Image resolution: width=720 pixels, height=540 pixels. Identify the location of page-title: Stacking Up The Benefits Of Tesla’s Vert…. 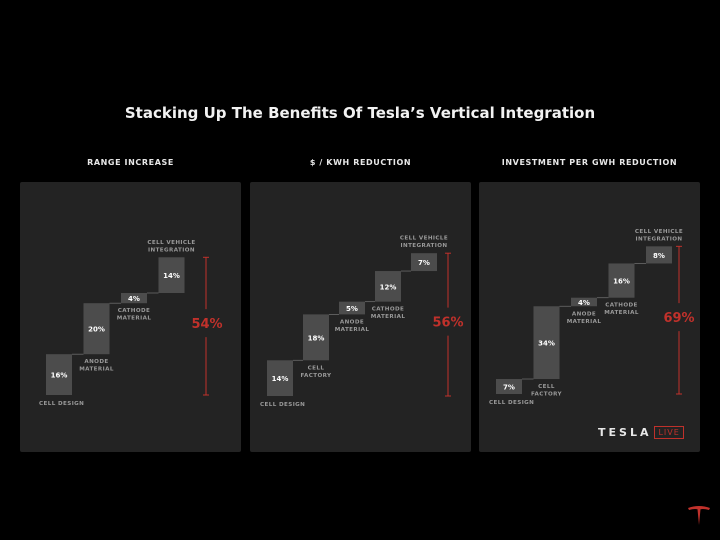
(360, 113).